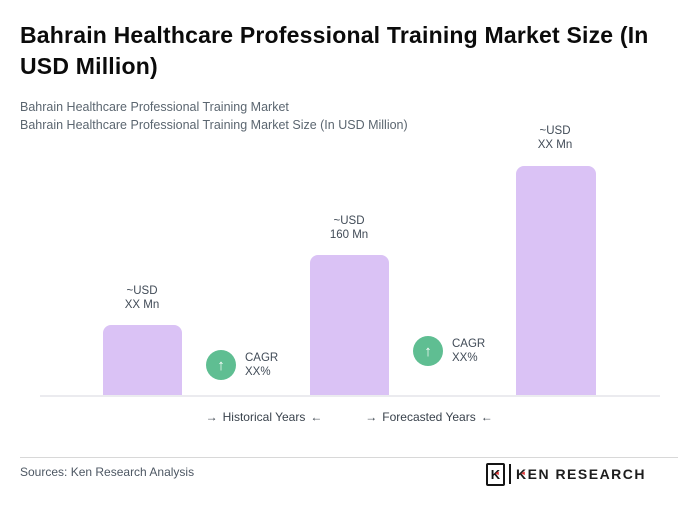 The height and width of the screenshot is (520, 700). I want to click on bar3-value-usd: ~USD, so click(555, 131).